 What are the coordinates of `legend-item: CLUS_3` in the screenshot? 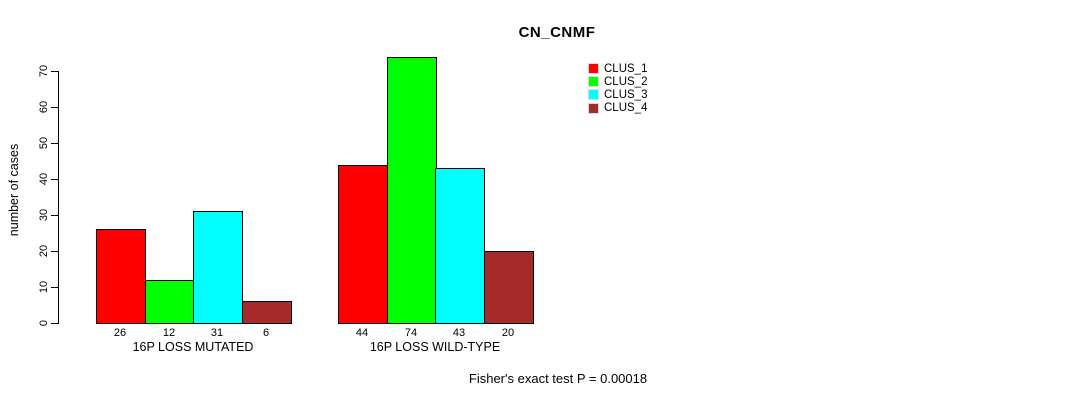 It's located at (617, 94).